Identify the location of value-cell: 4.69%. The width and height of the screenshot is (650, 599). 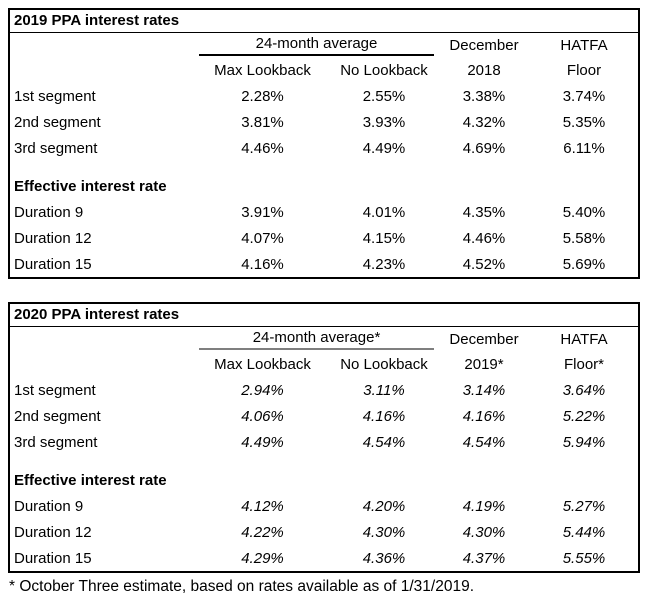
(484, 148).